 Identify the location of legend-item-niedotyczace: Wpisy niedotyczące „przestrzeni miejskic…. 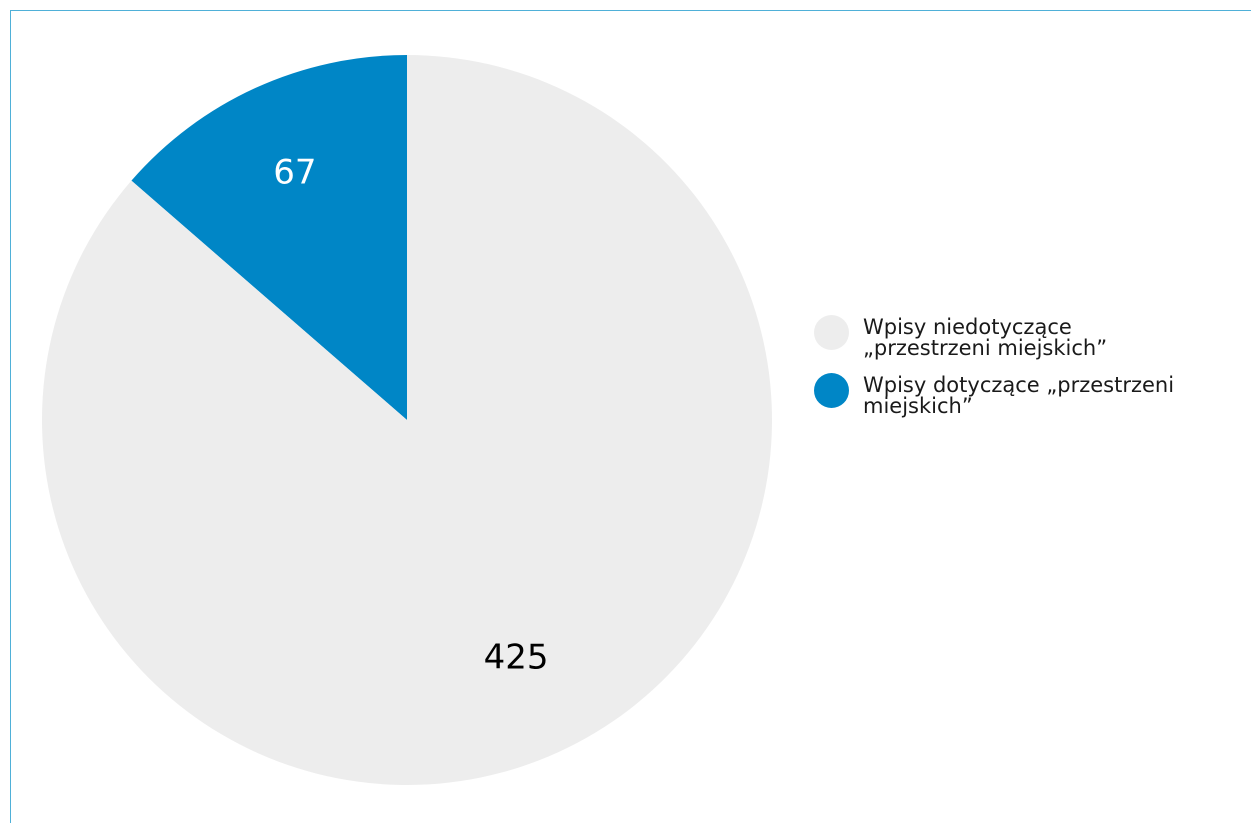
(1029, 337).